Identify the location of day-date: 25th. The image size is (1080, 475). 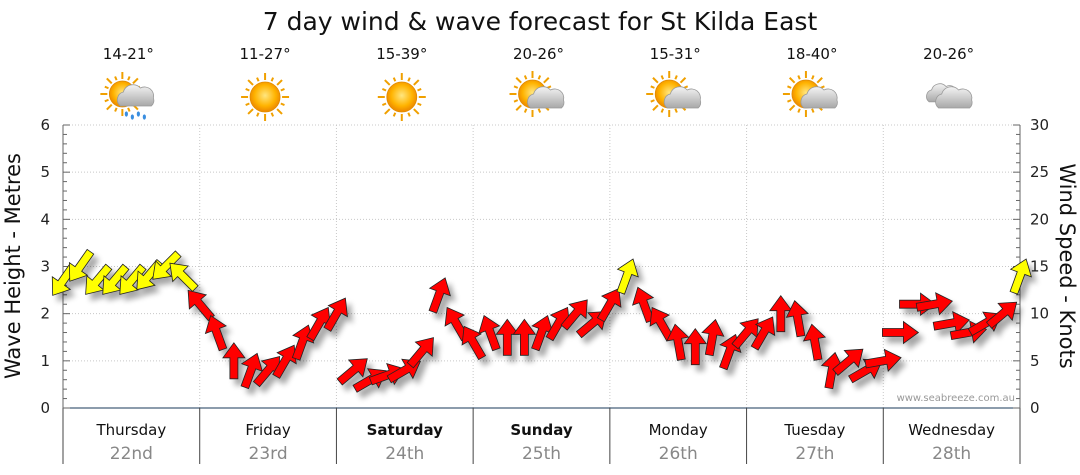
(541, 454).